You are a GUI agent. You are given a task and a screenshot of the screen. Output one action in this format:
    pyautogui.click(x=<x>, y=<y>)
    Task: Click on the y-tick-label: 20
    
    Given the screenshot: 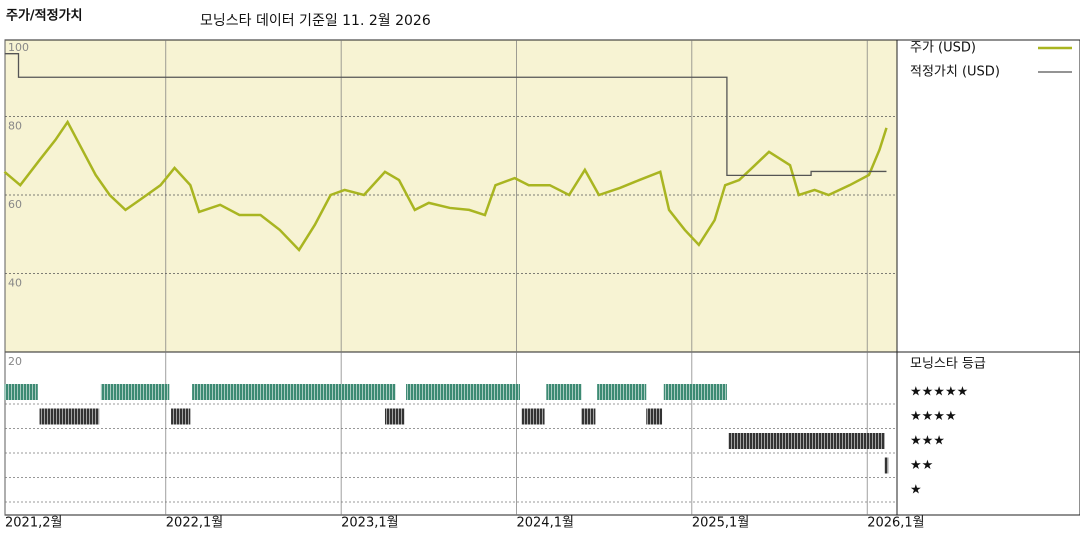 What is the action you would take?
    pyautogui.click(x=15, y=361)
    